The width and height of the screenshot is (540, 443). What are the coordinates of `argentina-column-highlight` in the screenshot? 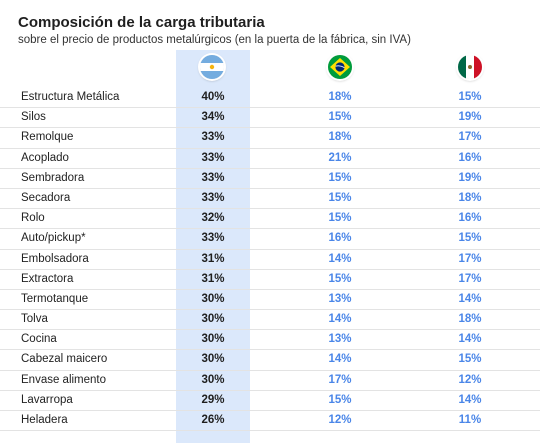 It's located at (213, 246).